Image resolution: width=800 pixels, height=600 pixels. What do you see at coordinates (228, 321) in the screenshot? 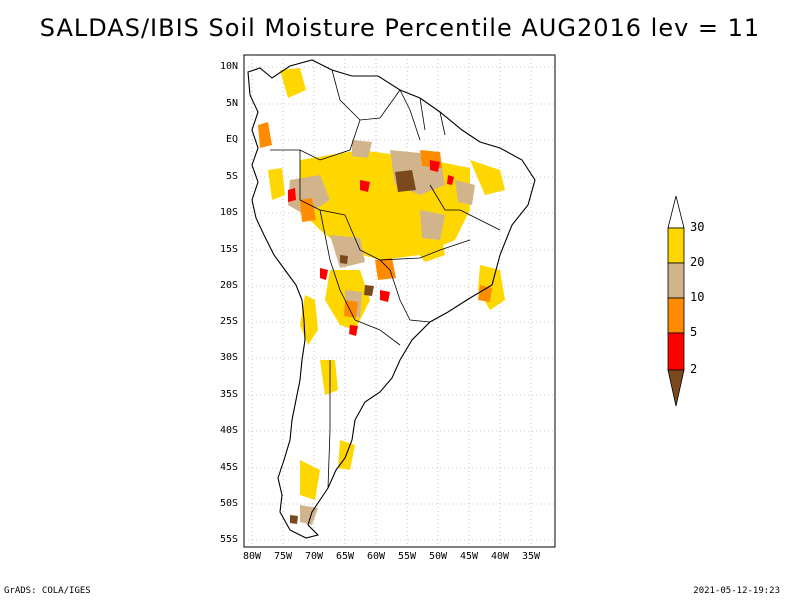
I see `lat-tick-label: 25S` at bounding box center [228, 321].